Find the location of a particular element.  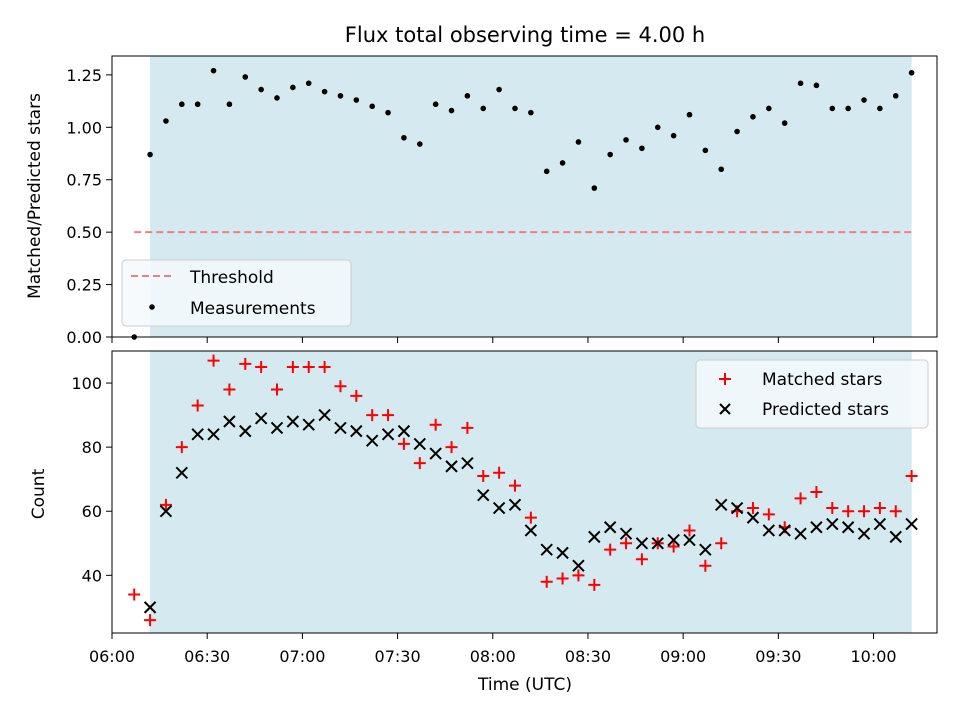

top-y-axis-label: Matched/Predicted stars is located at coordinates (35, 196).